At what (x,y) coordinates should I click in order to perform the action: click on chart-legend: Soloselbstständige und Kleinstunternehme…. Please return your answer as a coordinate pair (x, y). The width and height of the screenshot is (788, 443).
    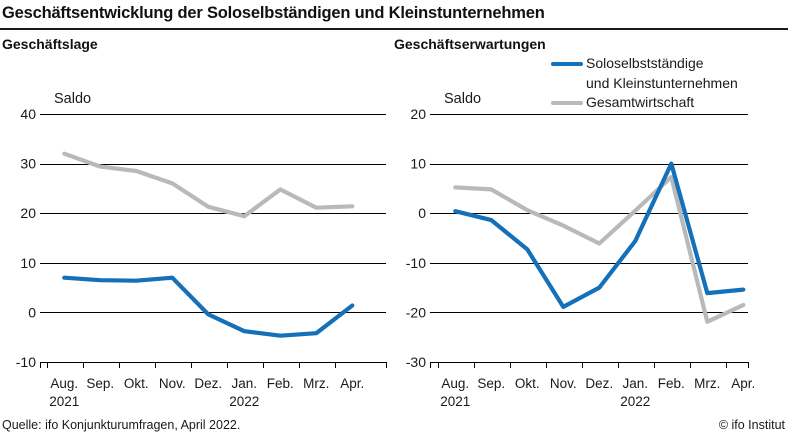
    Looking at the image, I should click on (644, 83).